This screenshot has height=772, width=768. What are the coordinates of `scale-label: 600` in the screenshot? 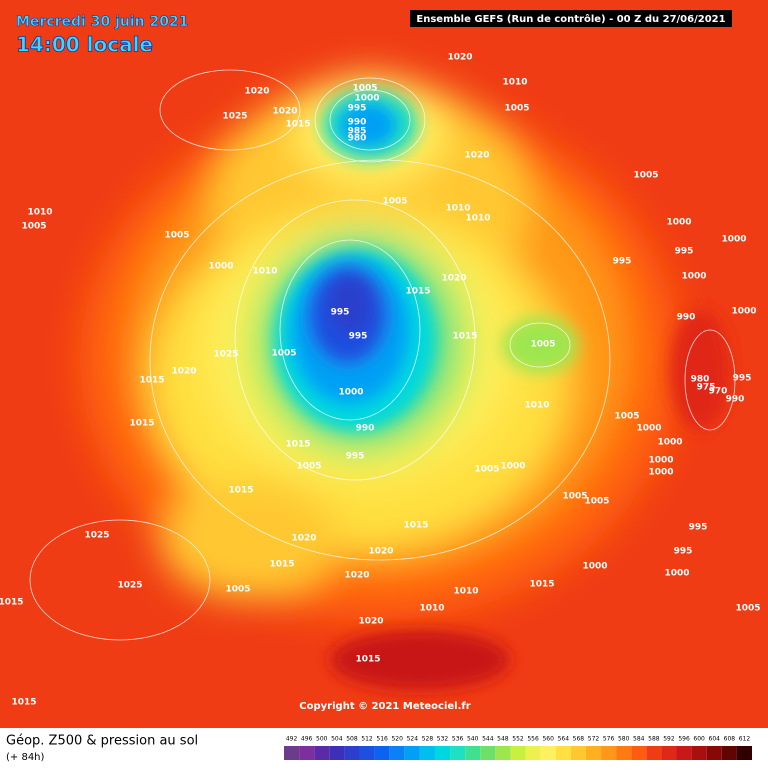 It's located at (699, 739).